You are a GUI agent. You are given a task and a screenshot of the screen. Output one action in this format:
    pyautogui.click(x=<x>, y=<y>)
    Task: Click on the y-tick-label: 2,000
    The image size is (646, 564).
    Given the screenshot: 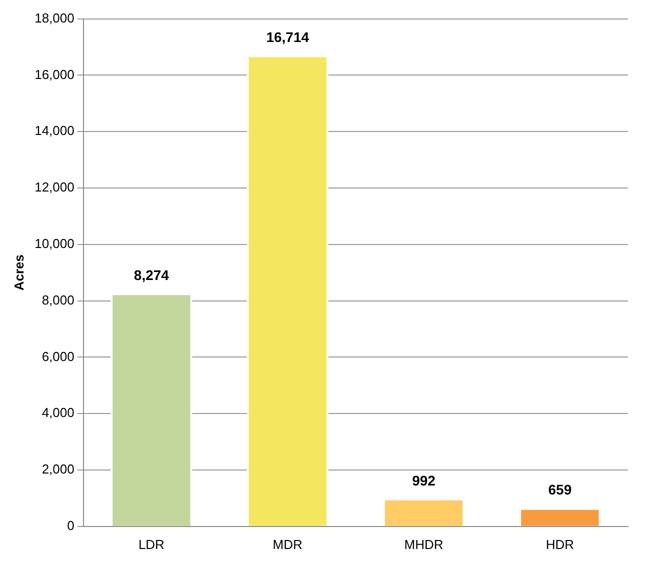 What is the action you would take?
    pyautogui.click(x=58, y=469)
    